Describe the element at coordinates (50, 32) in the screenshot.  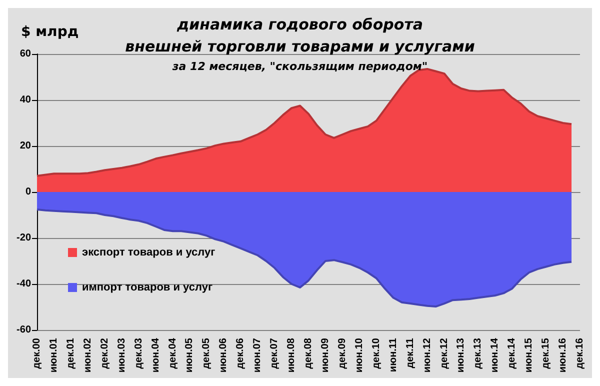
I see `y-axis-title: $ млрд` at that location.